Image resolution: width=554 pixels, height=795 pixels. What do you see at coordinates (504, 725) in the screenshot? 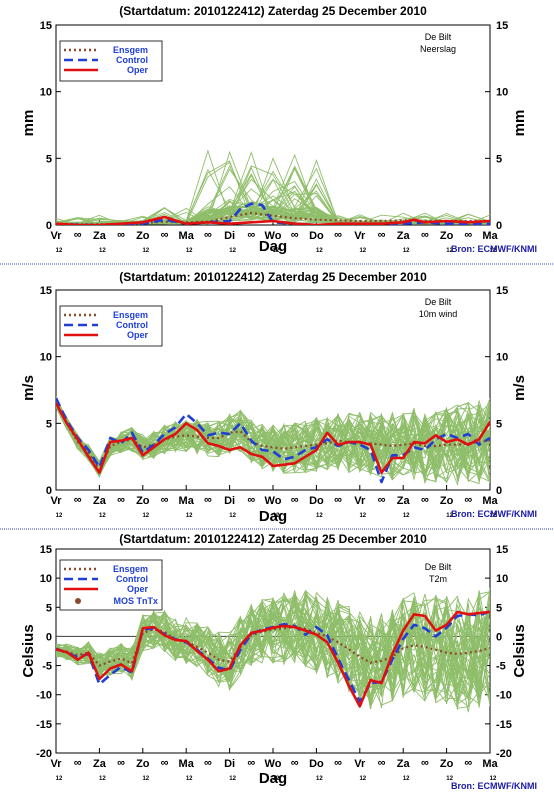
I see `y-tick-label-right: -15` at bounding box center [504, 725].